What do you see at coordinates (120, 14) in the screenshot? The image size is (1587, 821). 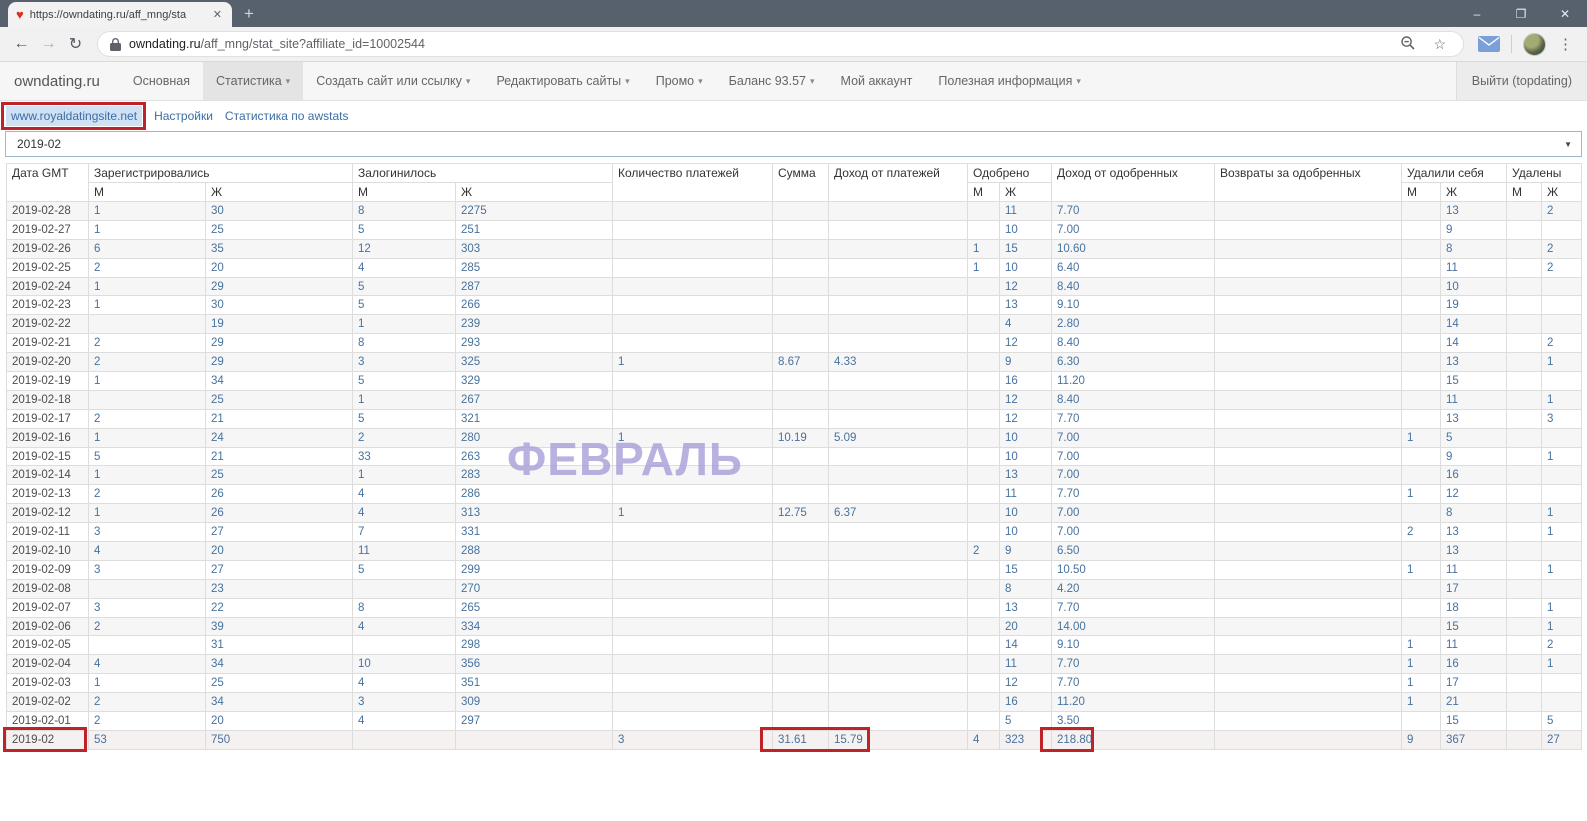 I see `browser-tab: ♥ https://owndating.ru/aff_mng/sta ✕` at bounding box center [120, 14].